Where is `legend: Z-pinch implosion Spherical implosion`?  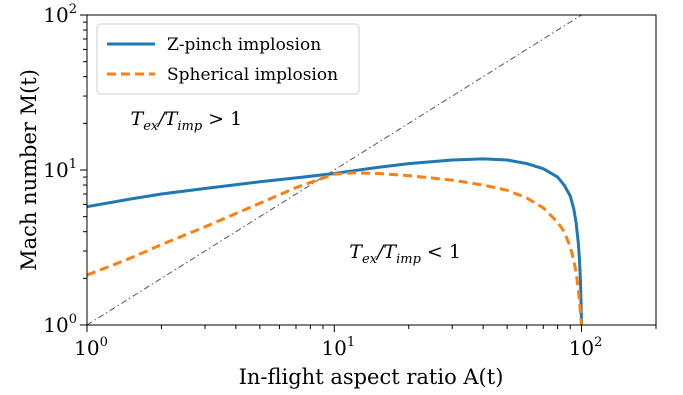
legend: Z-pinch implosion Spherical implosion is located at coordinates (228, 59).